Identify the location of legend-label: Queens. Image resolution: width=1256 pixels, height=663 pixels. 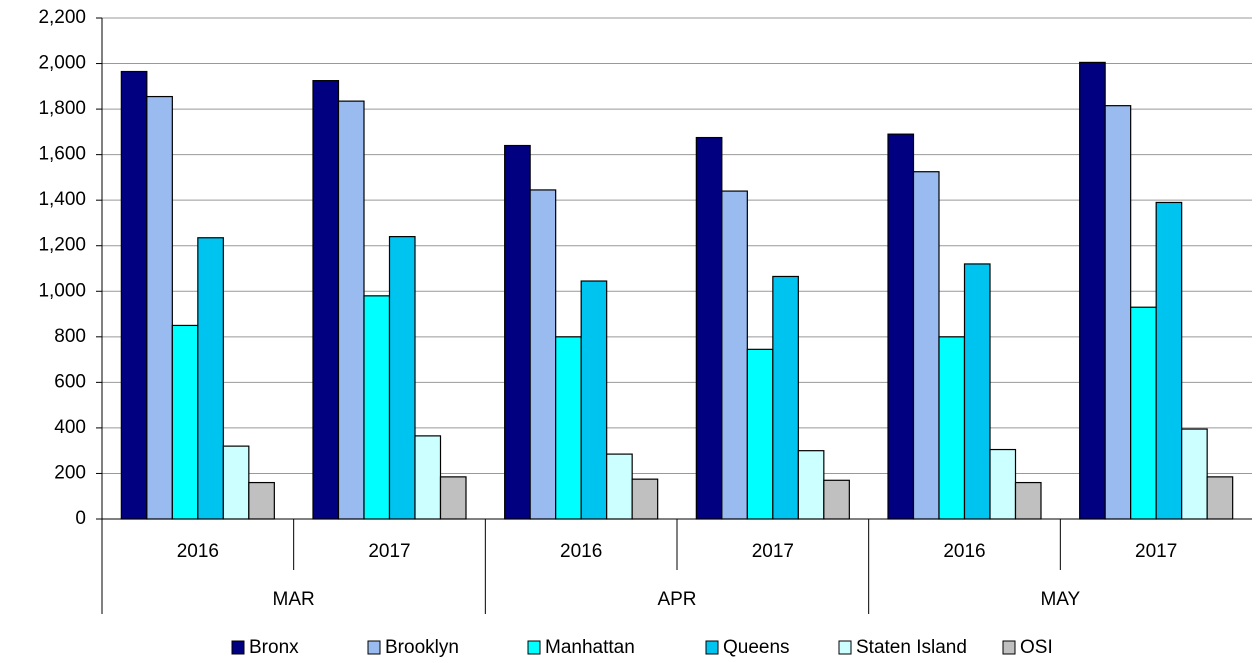
(756, 647).